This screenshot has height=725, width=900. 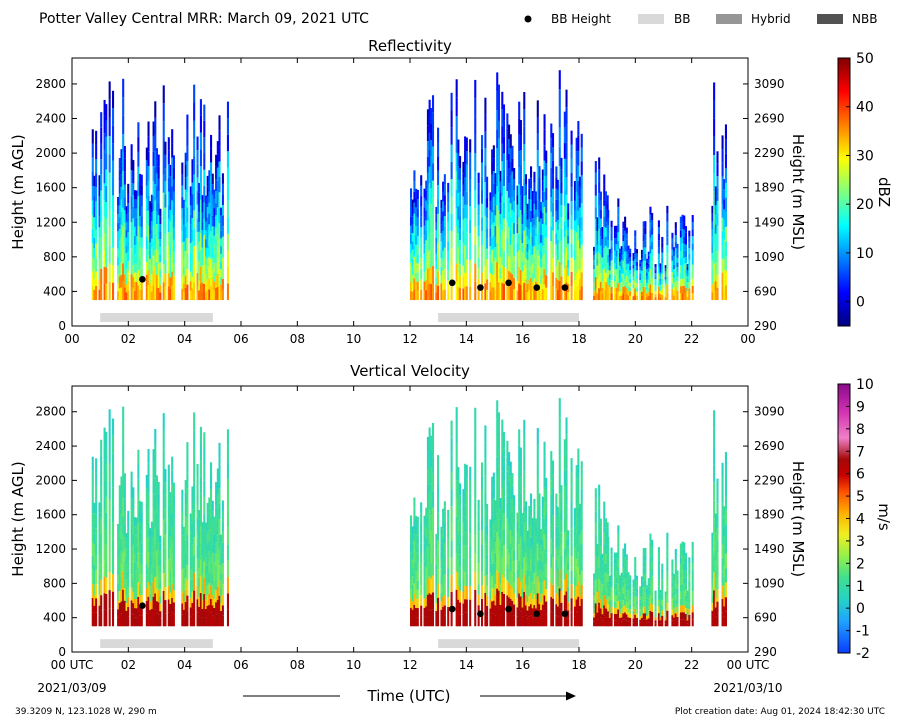 What do you see at coordinates (769, 222) in the screenshot?
I see `y-tick-label-right: 1490` at bounding box center [769, 222].